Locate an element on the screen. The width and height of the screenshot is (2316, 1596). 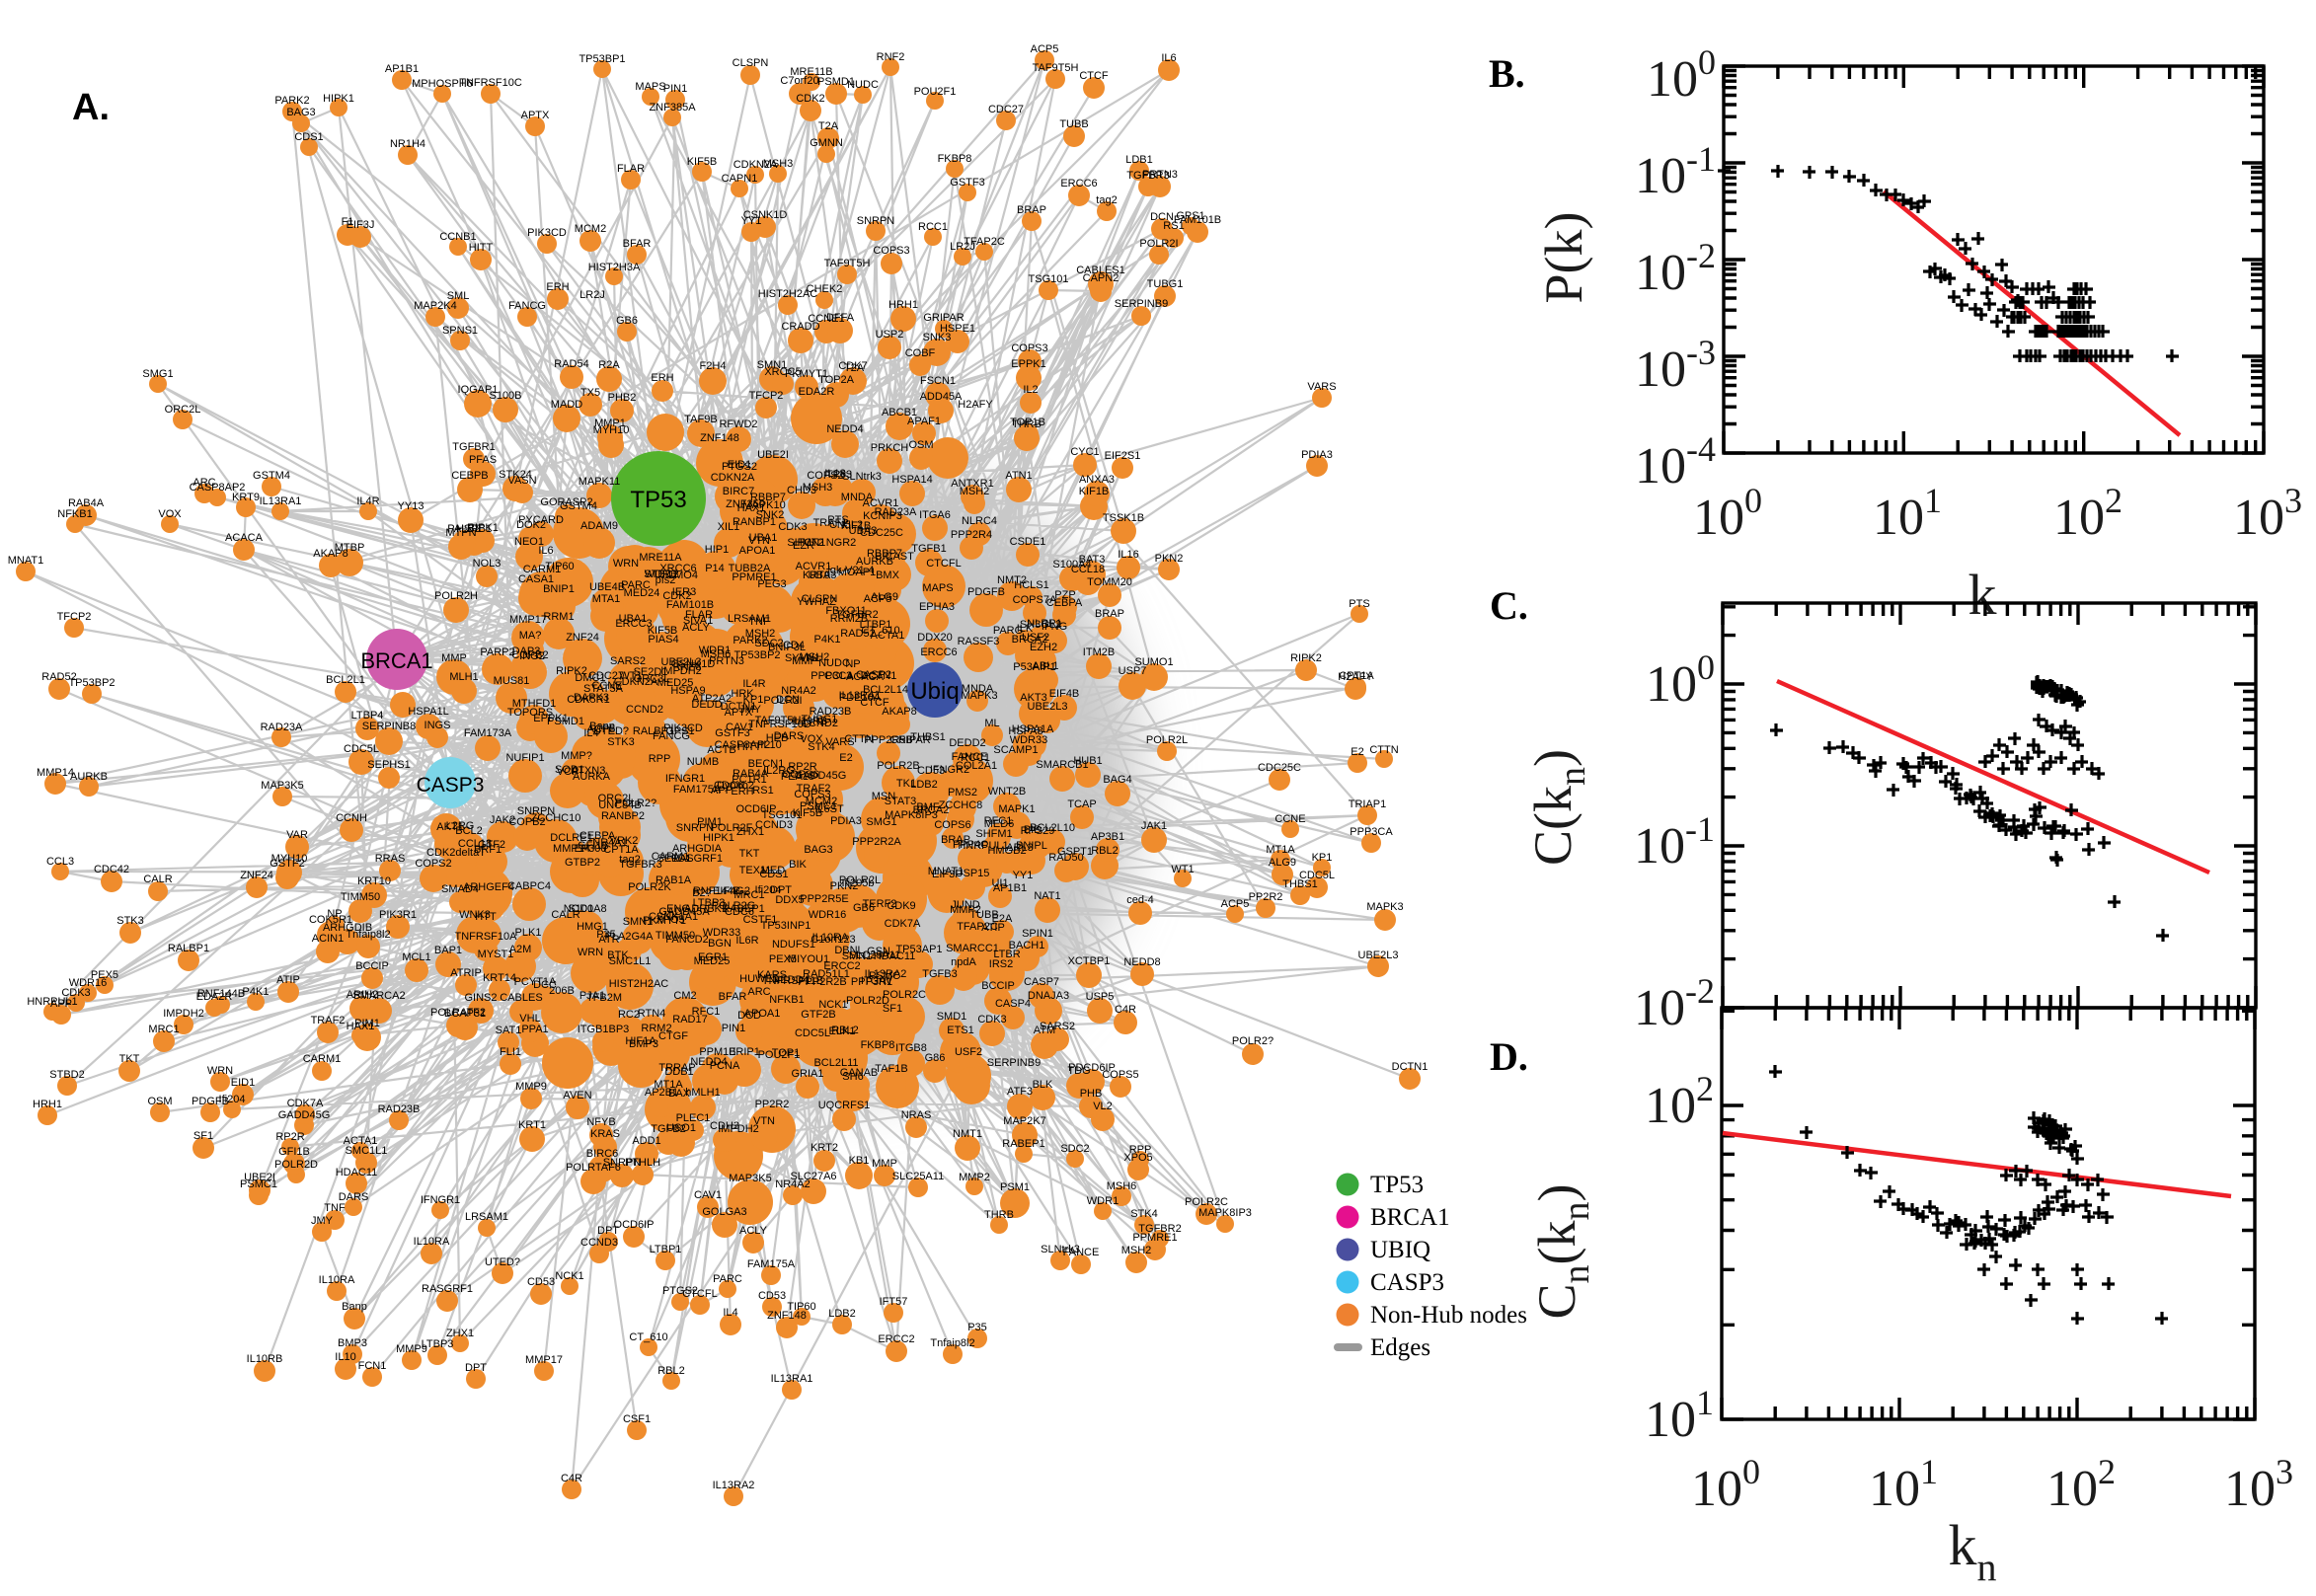
svg-text: EZH2 is located at coordinates (1044, 647).